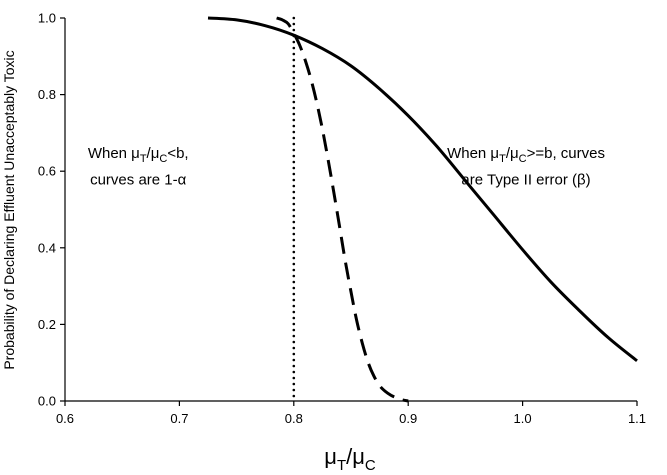 Image resolution: width=667 pixels, height=475 pixels. I want to click on x-label-sub2: C, so click(370, 465).